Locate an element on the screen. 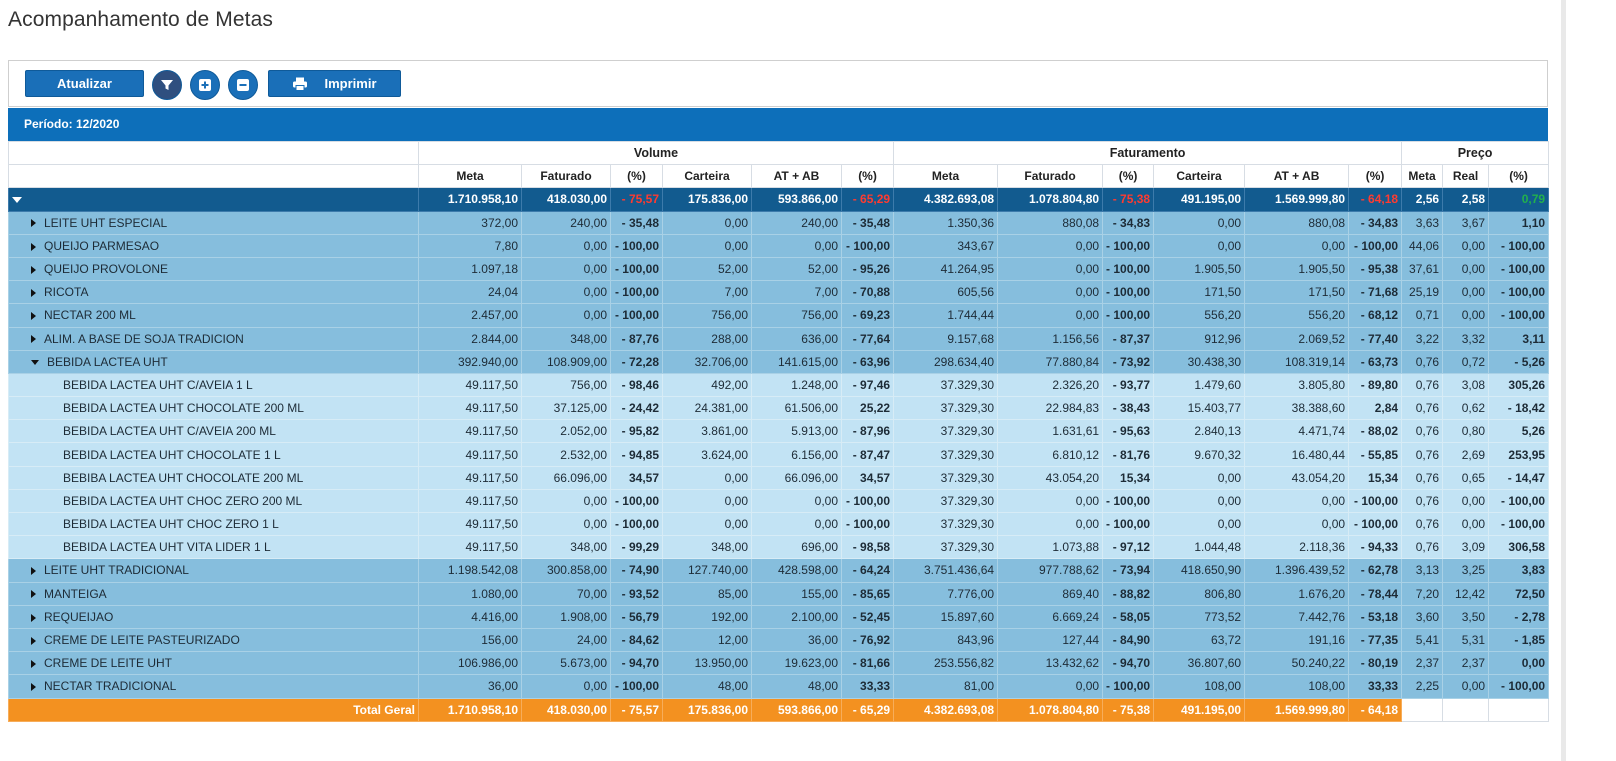 This screenshot has width=1616, height=761. preco-col-0: Meta is located at coordinates (1422, 176).